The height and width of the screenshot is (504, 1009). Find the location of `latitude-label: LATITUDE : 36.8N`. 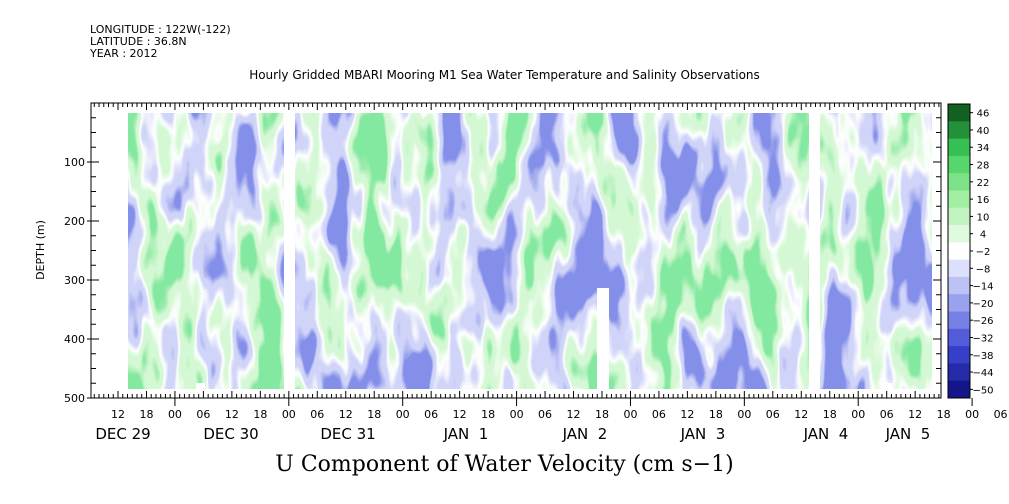

latitude-label: LATITUDE : 36.8N is located at coordinates (138, 41).